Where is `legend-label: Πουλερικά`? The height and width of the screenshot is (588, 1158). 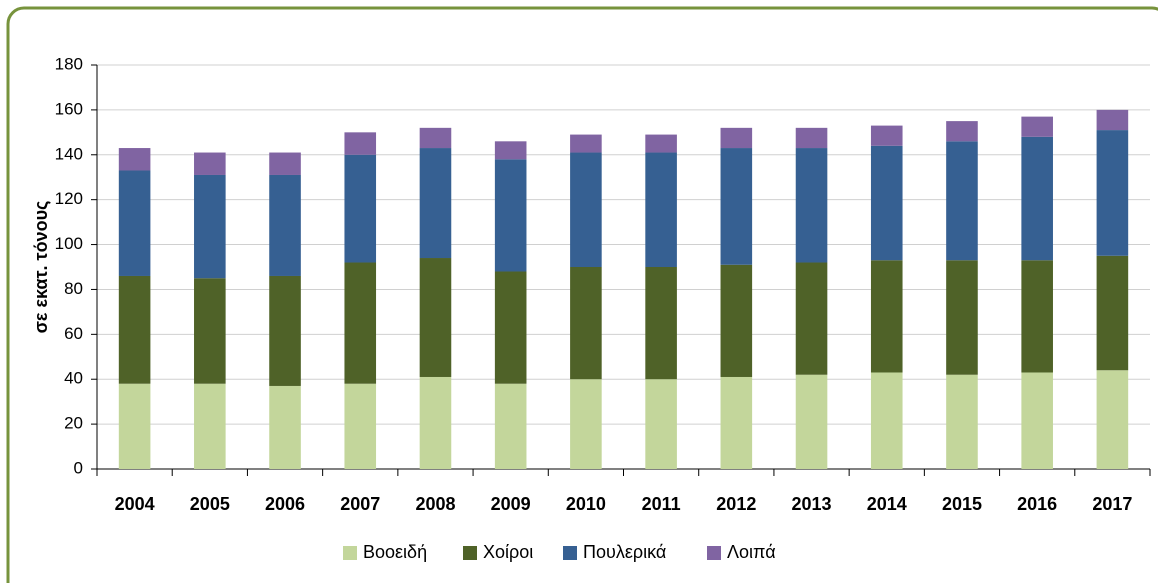 legend-label: Πουλερικά is located at coordinates (624, 552).